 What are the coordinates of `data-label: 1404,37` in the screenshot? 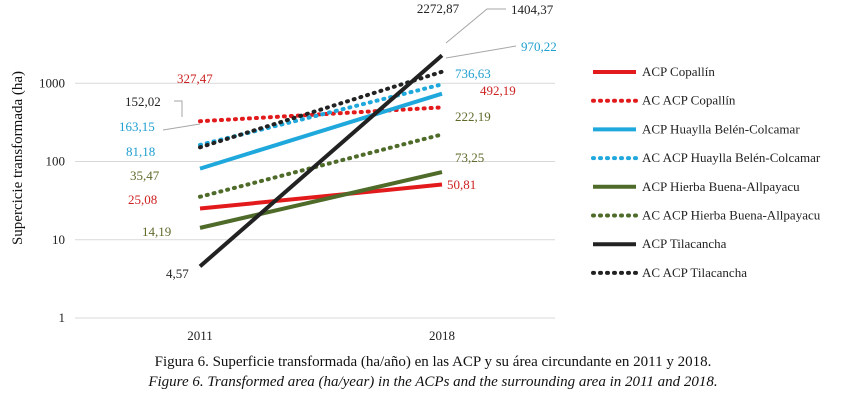 It's located at (532, 9).